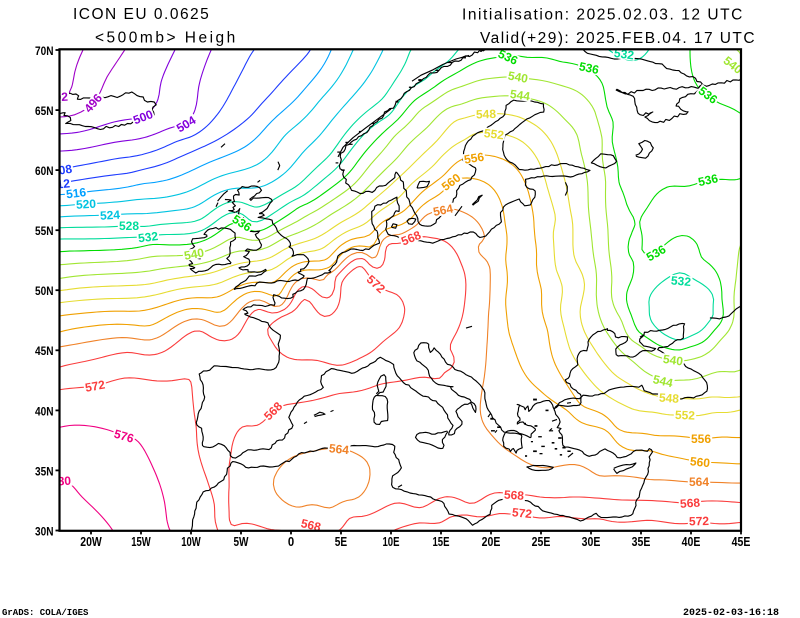  What do you see at coordinates (86, 204) in the screenshot?
I see `svg-text: 520` at bounding box center [86, 204].